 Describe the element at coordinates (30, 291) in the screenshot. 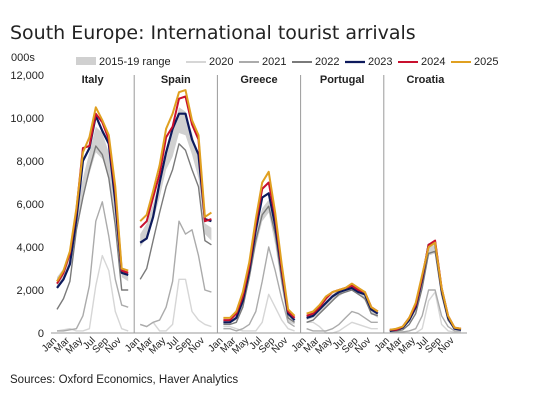

I see `y-tick-label: 2,000` at that location.